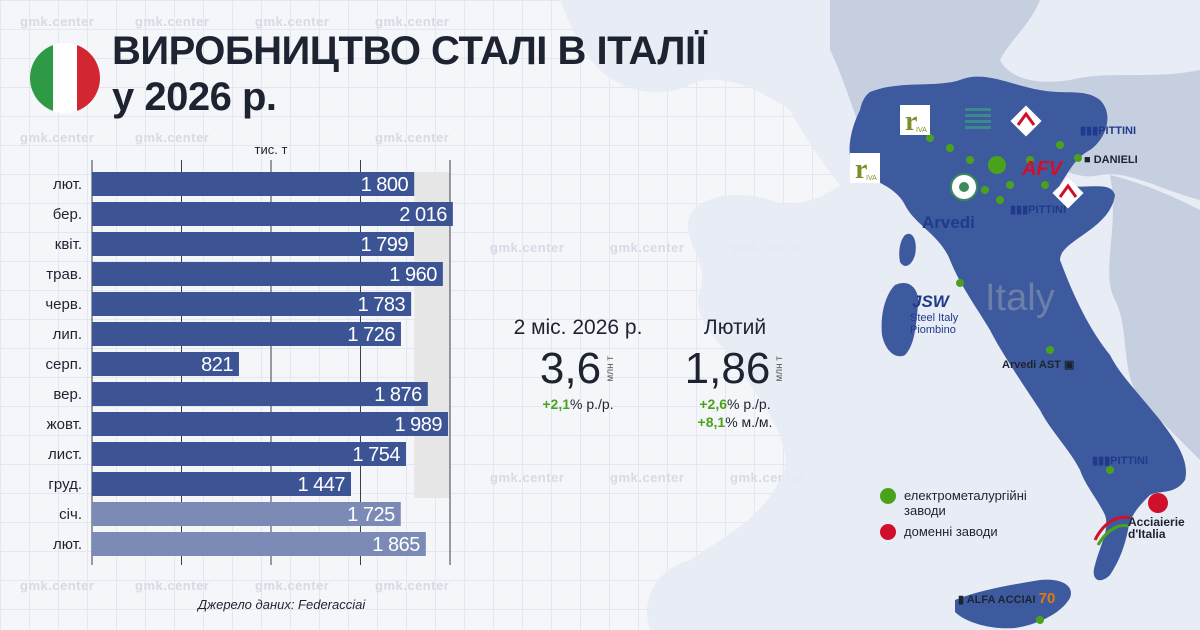 The height and width of the screenshot is (630, 1200). What do you see at coordinates (611, 369) in the screenshot?
I see `stat-period-unit: млн т` at bounding box center [611, 369].